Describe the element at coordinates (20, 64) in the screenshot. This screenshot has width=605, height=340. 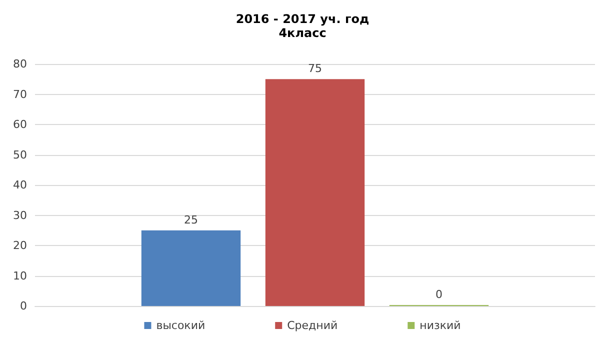
I see `y-tick-label: 80` at that location.